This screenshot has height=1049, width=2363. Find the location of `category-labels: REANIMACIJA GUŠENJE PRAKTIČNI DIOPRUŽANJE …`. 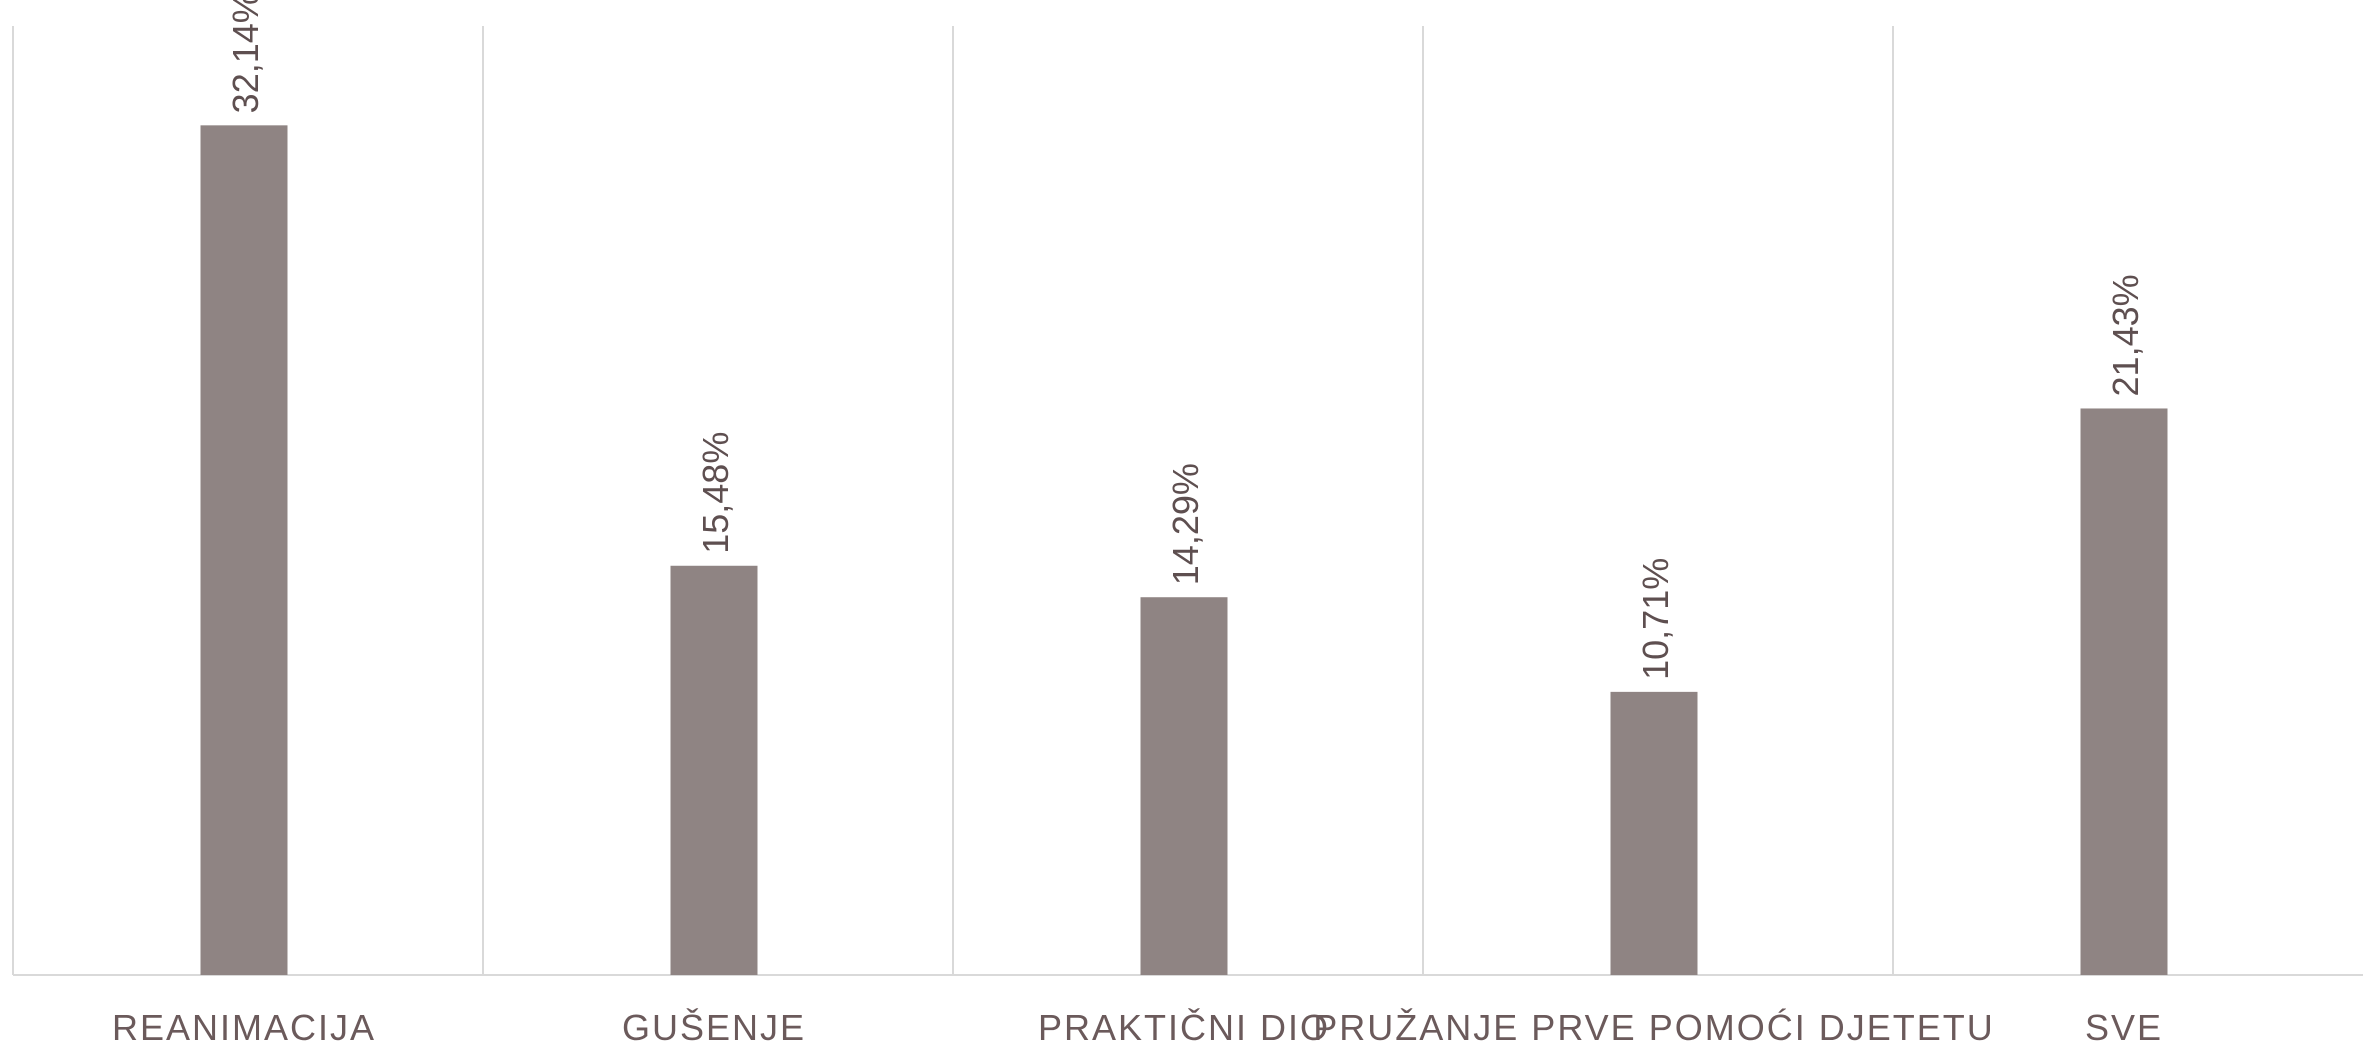

category-labels: REANIMACIJA GUŠENJE PRAKTIČNI DIOPRUŽANJE … is located at coordinates (1137, 1027).